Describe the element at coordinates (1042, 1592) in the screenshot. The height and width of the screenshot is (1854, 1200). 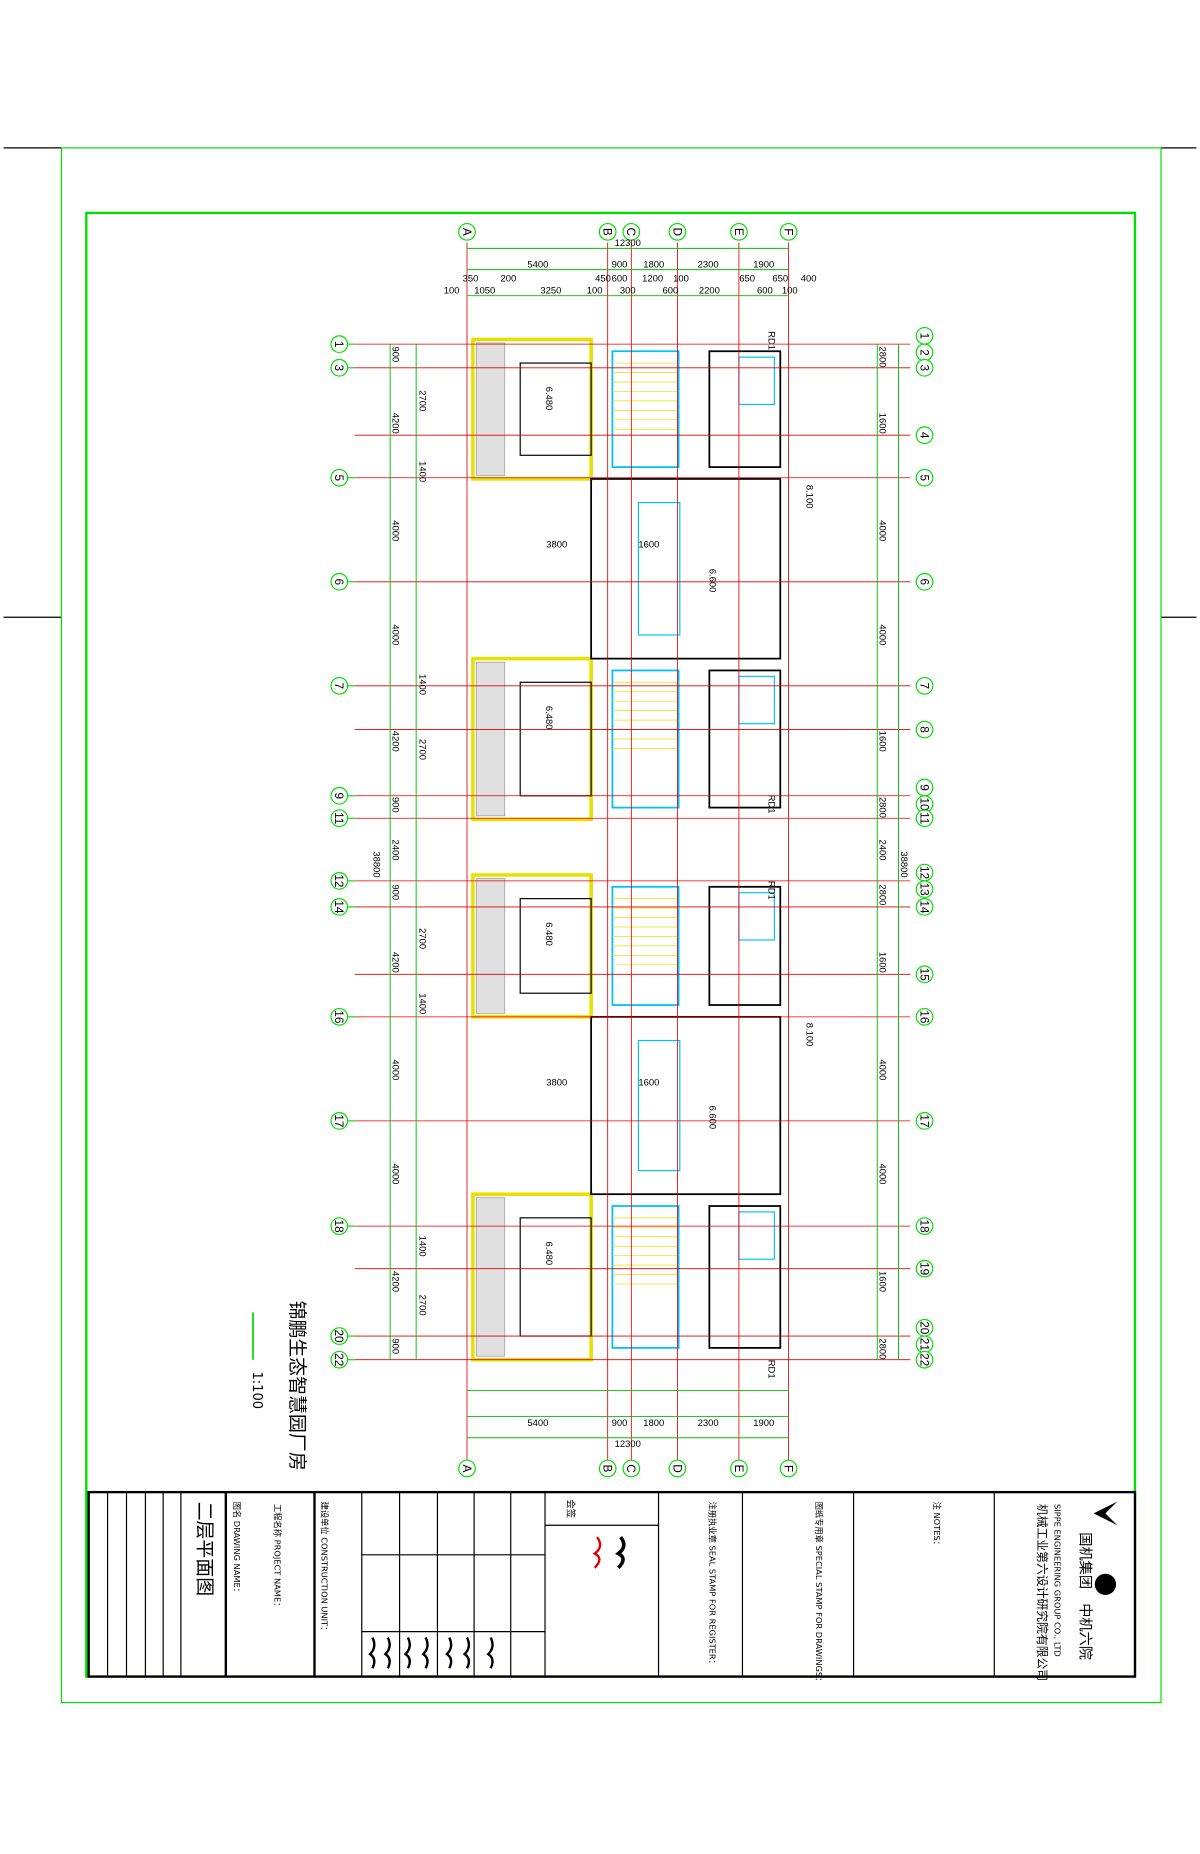
I see `company-name: 机械工业第六设计研究院有限公司` at that location.